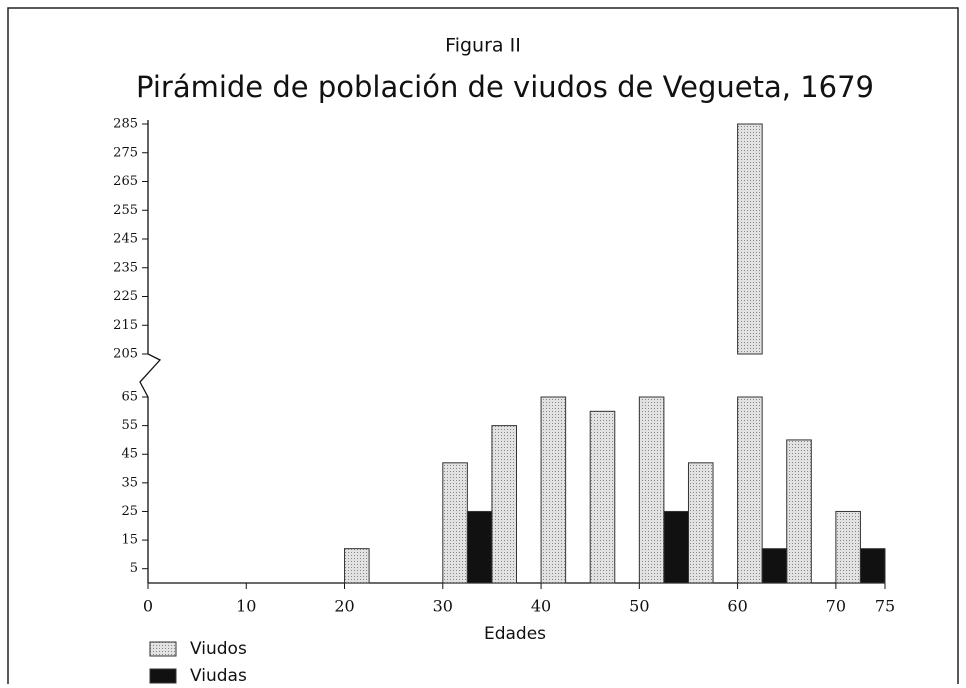 This screenshot has height=688, width=966. What do you see at coordinates (125, 124) in the screenshot?
I see `y-tick-label: 285` at bounding box center [125, 124].